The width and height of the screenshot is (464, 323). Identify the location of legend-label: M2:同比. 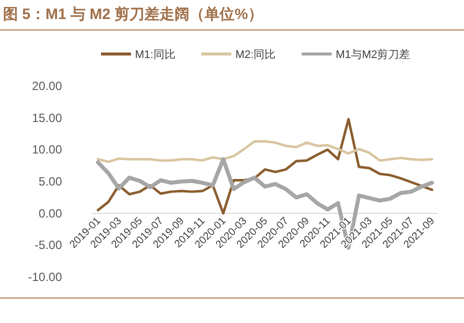
(255, 54).